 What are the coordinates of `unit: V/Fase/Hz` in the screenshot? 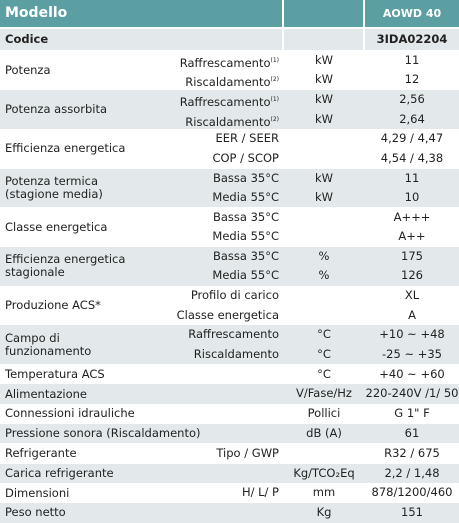 It's located at (324, 393).